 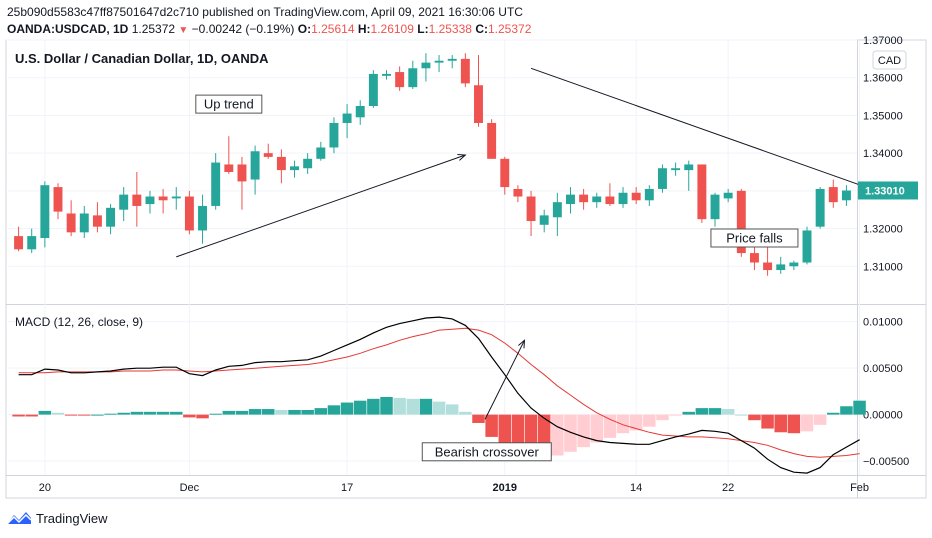 I want to click on price-pane-title: U.S. Dollar / Canadian Dollar, 1D, OANDA, so click(x=142, y=58).